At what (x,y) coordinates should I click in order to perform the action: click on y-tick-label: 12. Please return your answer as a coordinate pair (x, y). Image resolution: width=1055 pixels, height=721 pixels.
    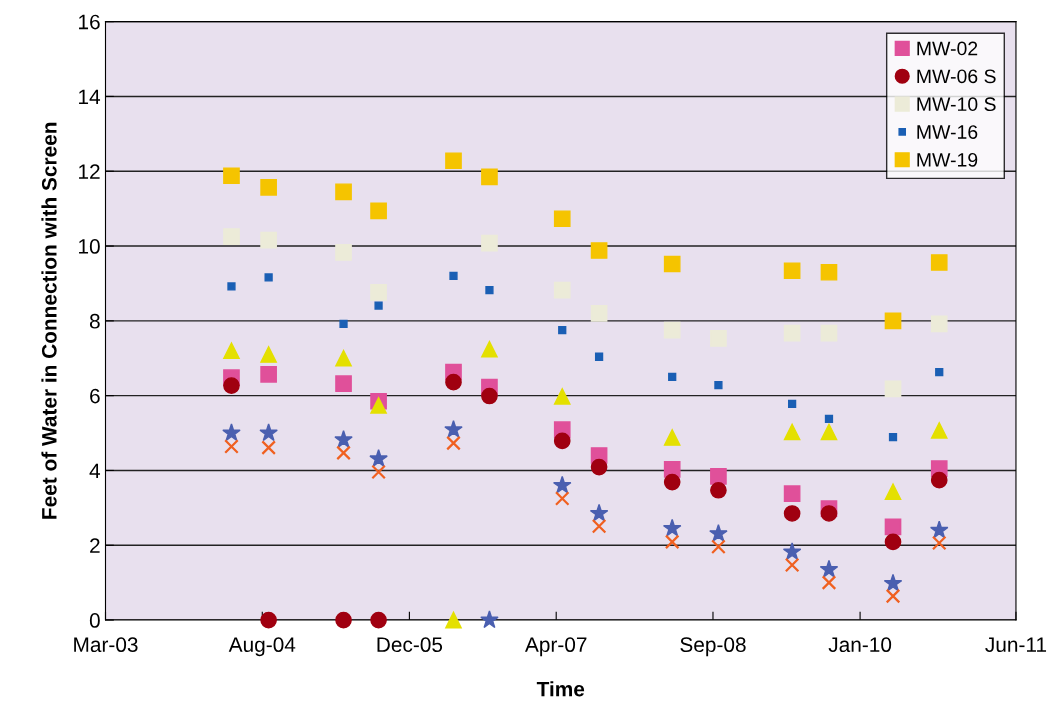
    Looking at the image, I should click on (89, 171).